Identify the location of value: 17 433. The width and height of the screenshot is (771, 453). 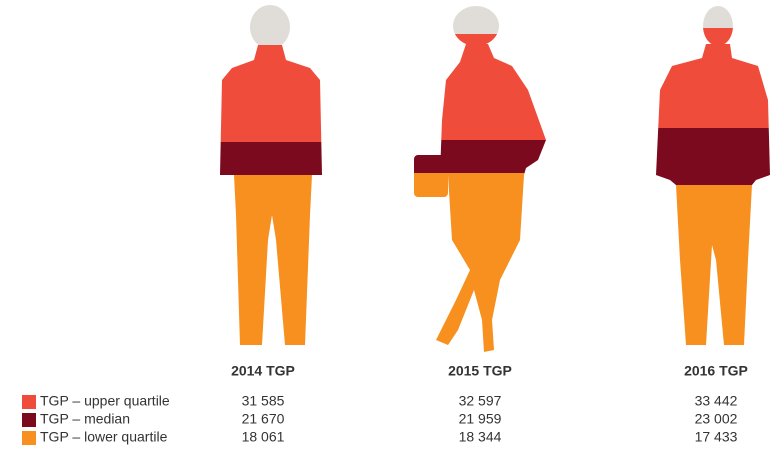
(716, 437).